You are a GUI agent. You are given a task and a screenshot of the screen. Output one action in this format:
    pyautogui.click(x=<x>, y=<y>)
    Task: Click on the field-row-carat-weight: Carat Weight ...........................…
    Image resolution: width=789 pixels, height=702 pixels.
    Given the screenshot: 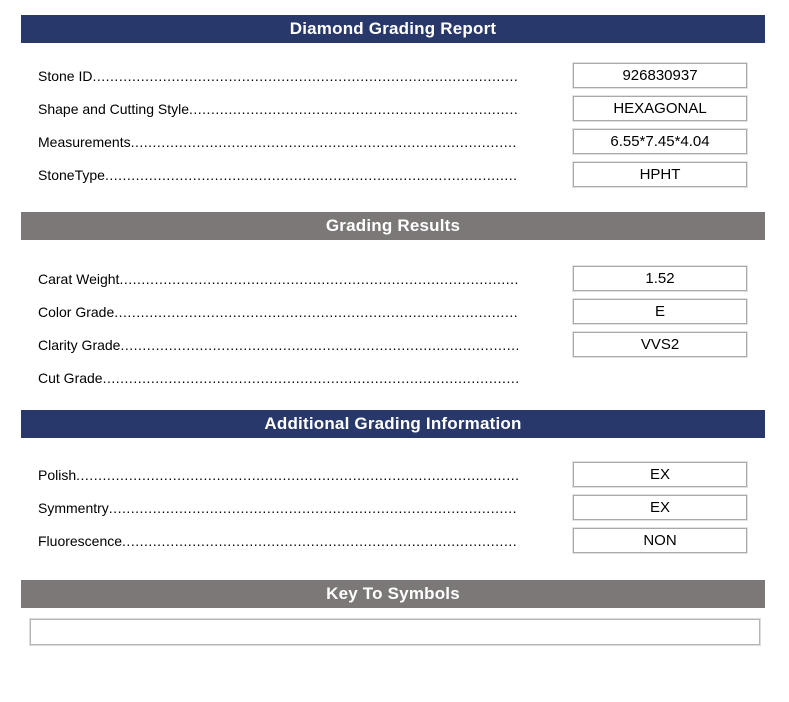 What is the action you would take?
    pyautogui.click(x=413, y=278)
    